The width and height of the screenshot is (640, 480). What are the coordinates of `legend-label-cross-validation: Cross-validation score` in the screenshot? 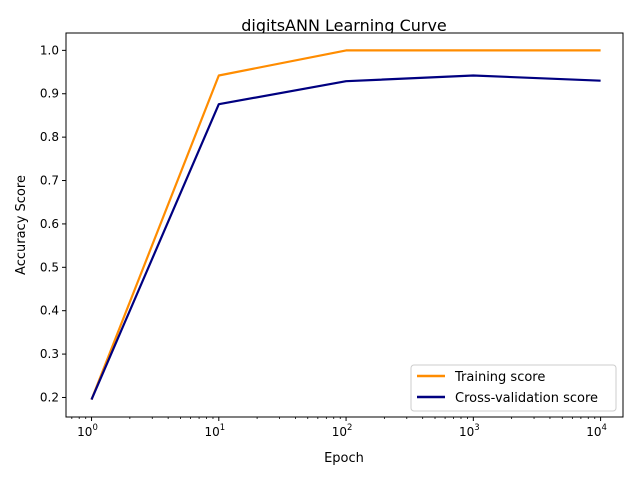 It's located at (526, 398).